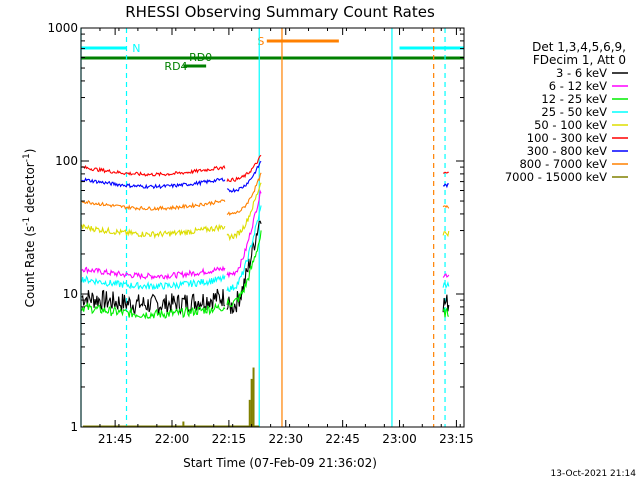  I want to click on flag-s-label: S, so click(260, 41).